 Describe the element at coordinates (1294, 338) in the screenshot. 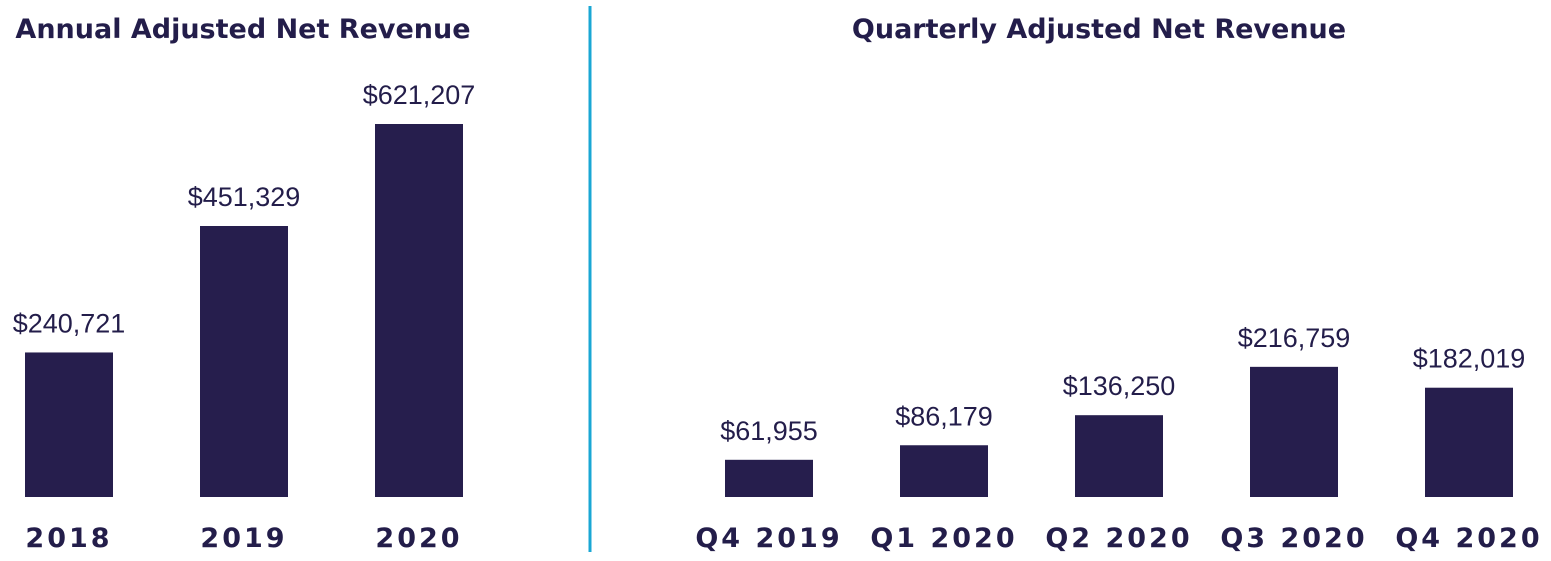

I see `quarterly-value-label-3: $216,759` at that location.